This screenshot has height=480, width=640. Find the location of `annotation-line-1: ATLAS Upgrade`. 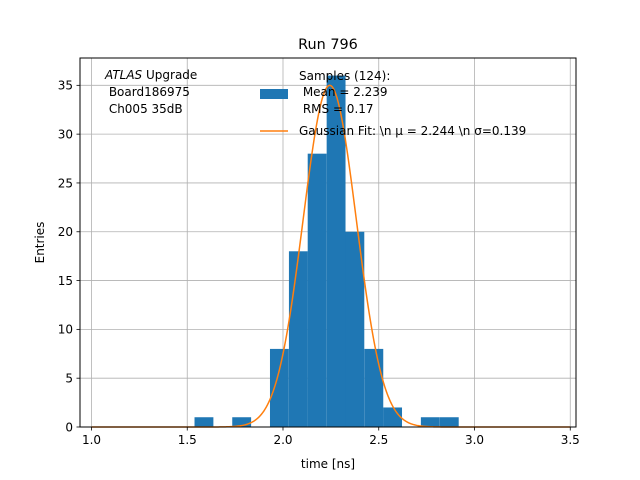

annotation-line-1: ATLAS Upgrade is located at coordinates (150, 75).